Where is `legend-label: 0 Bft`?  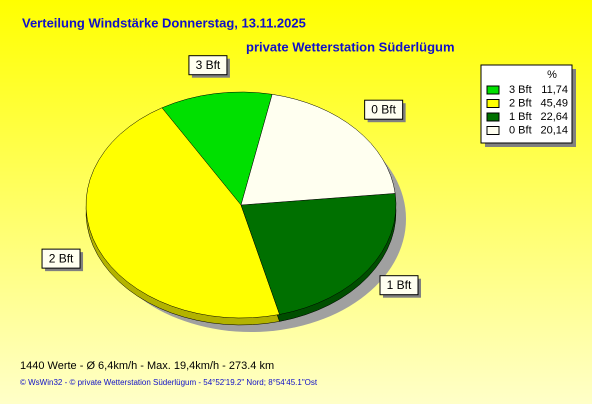 legend-label: 0 Bft is located at coordinates (520, 130).